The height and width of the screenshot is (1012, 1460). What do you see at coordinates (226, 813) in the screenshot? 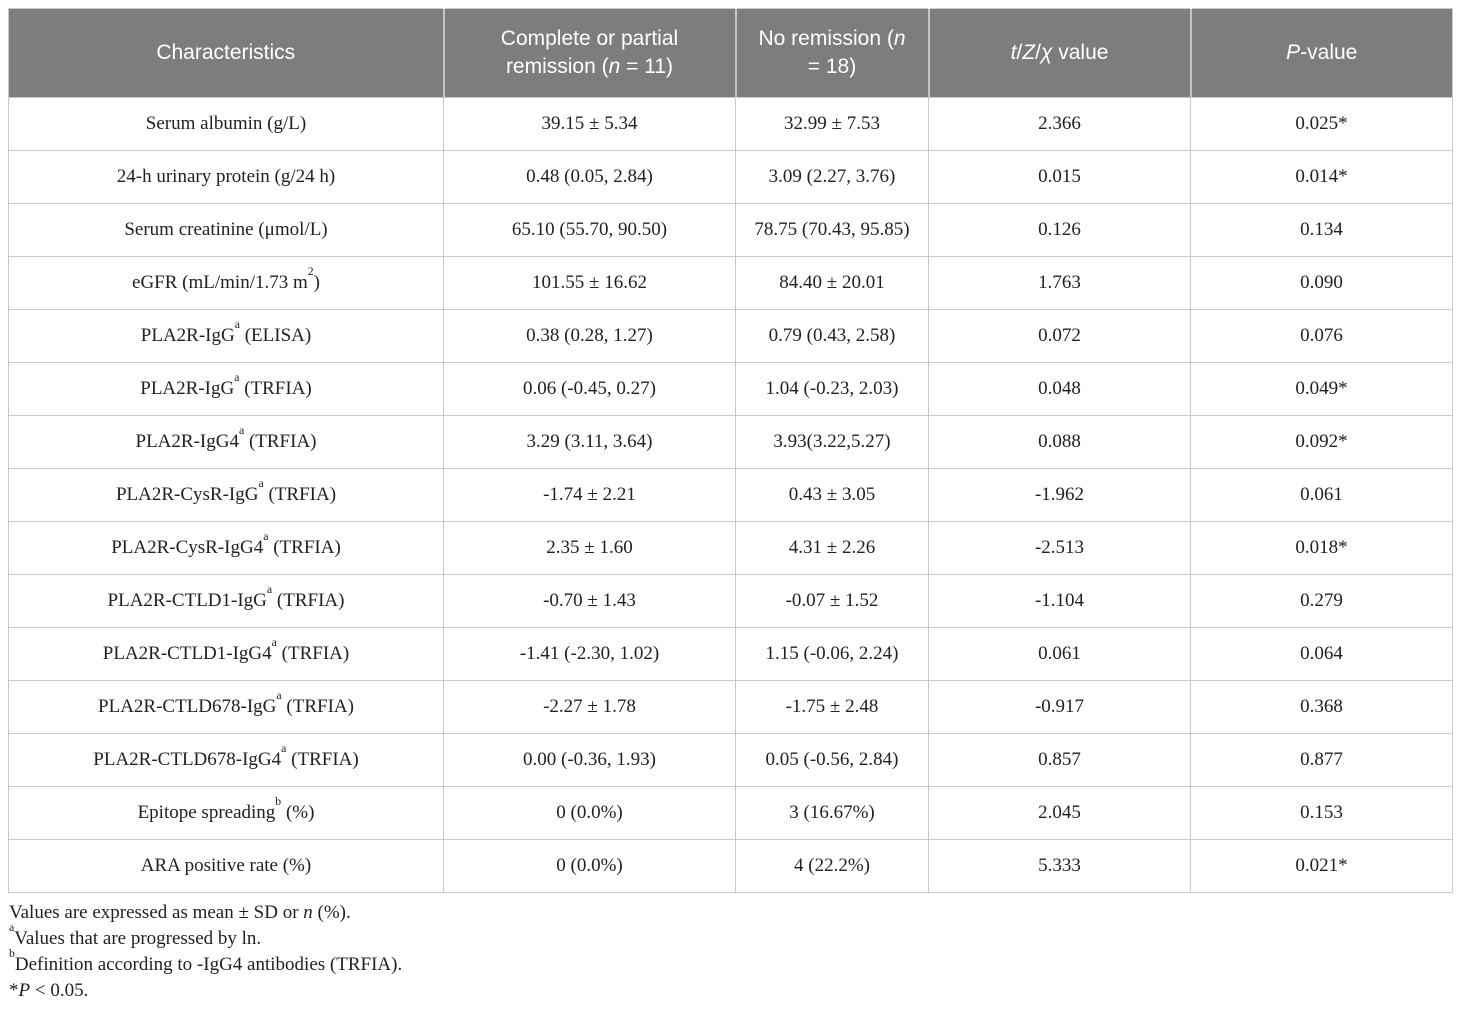
I see `cell-characteristic: Epitope spreadingb (%)` at bounding box center [226, 813].